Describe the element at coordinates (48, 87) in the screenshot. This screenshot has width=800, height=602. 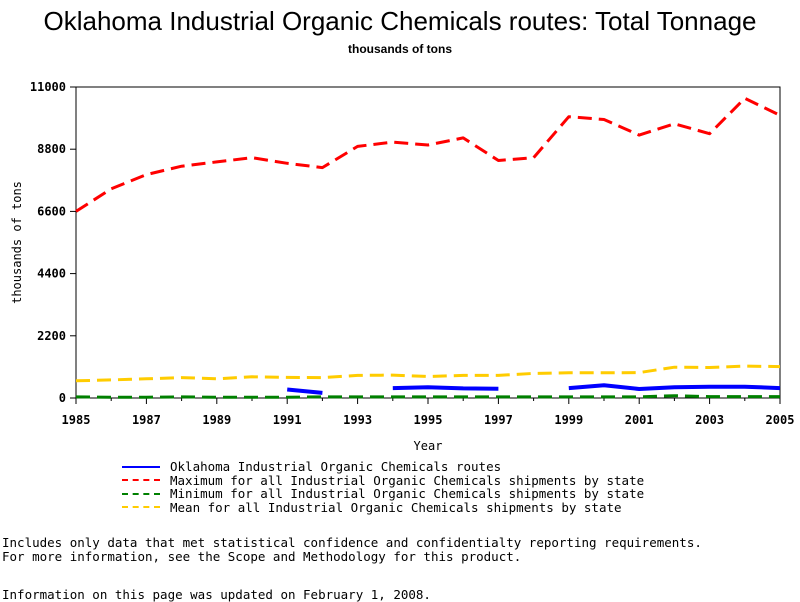
I see `y-tick-label: 11000` at that location.